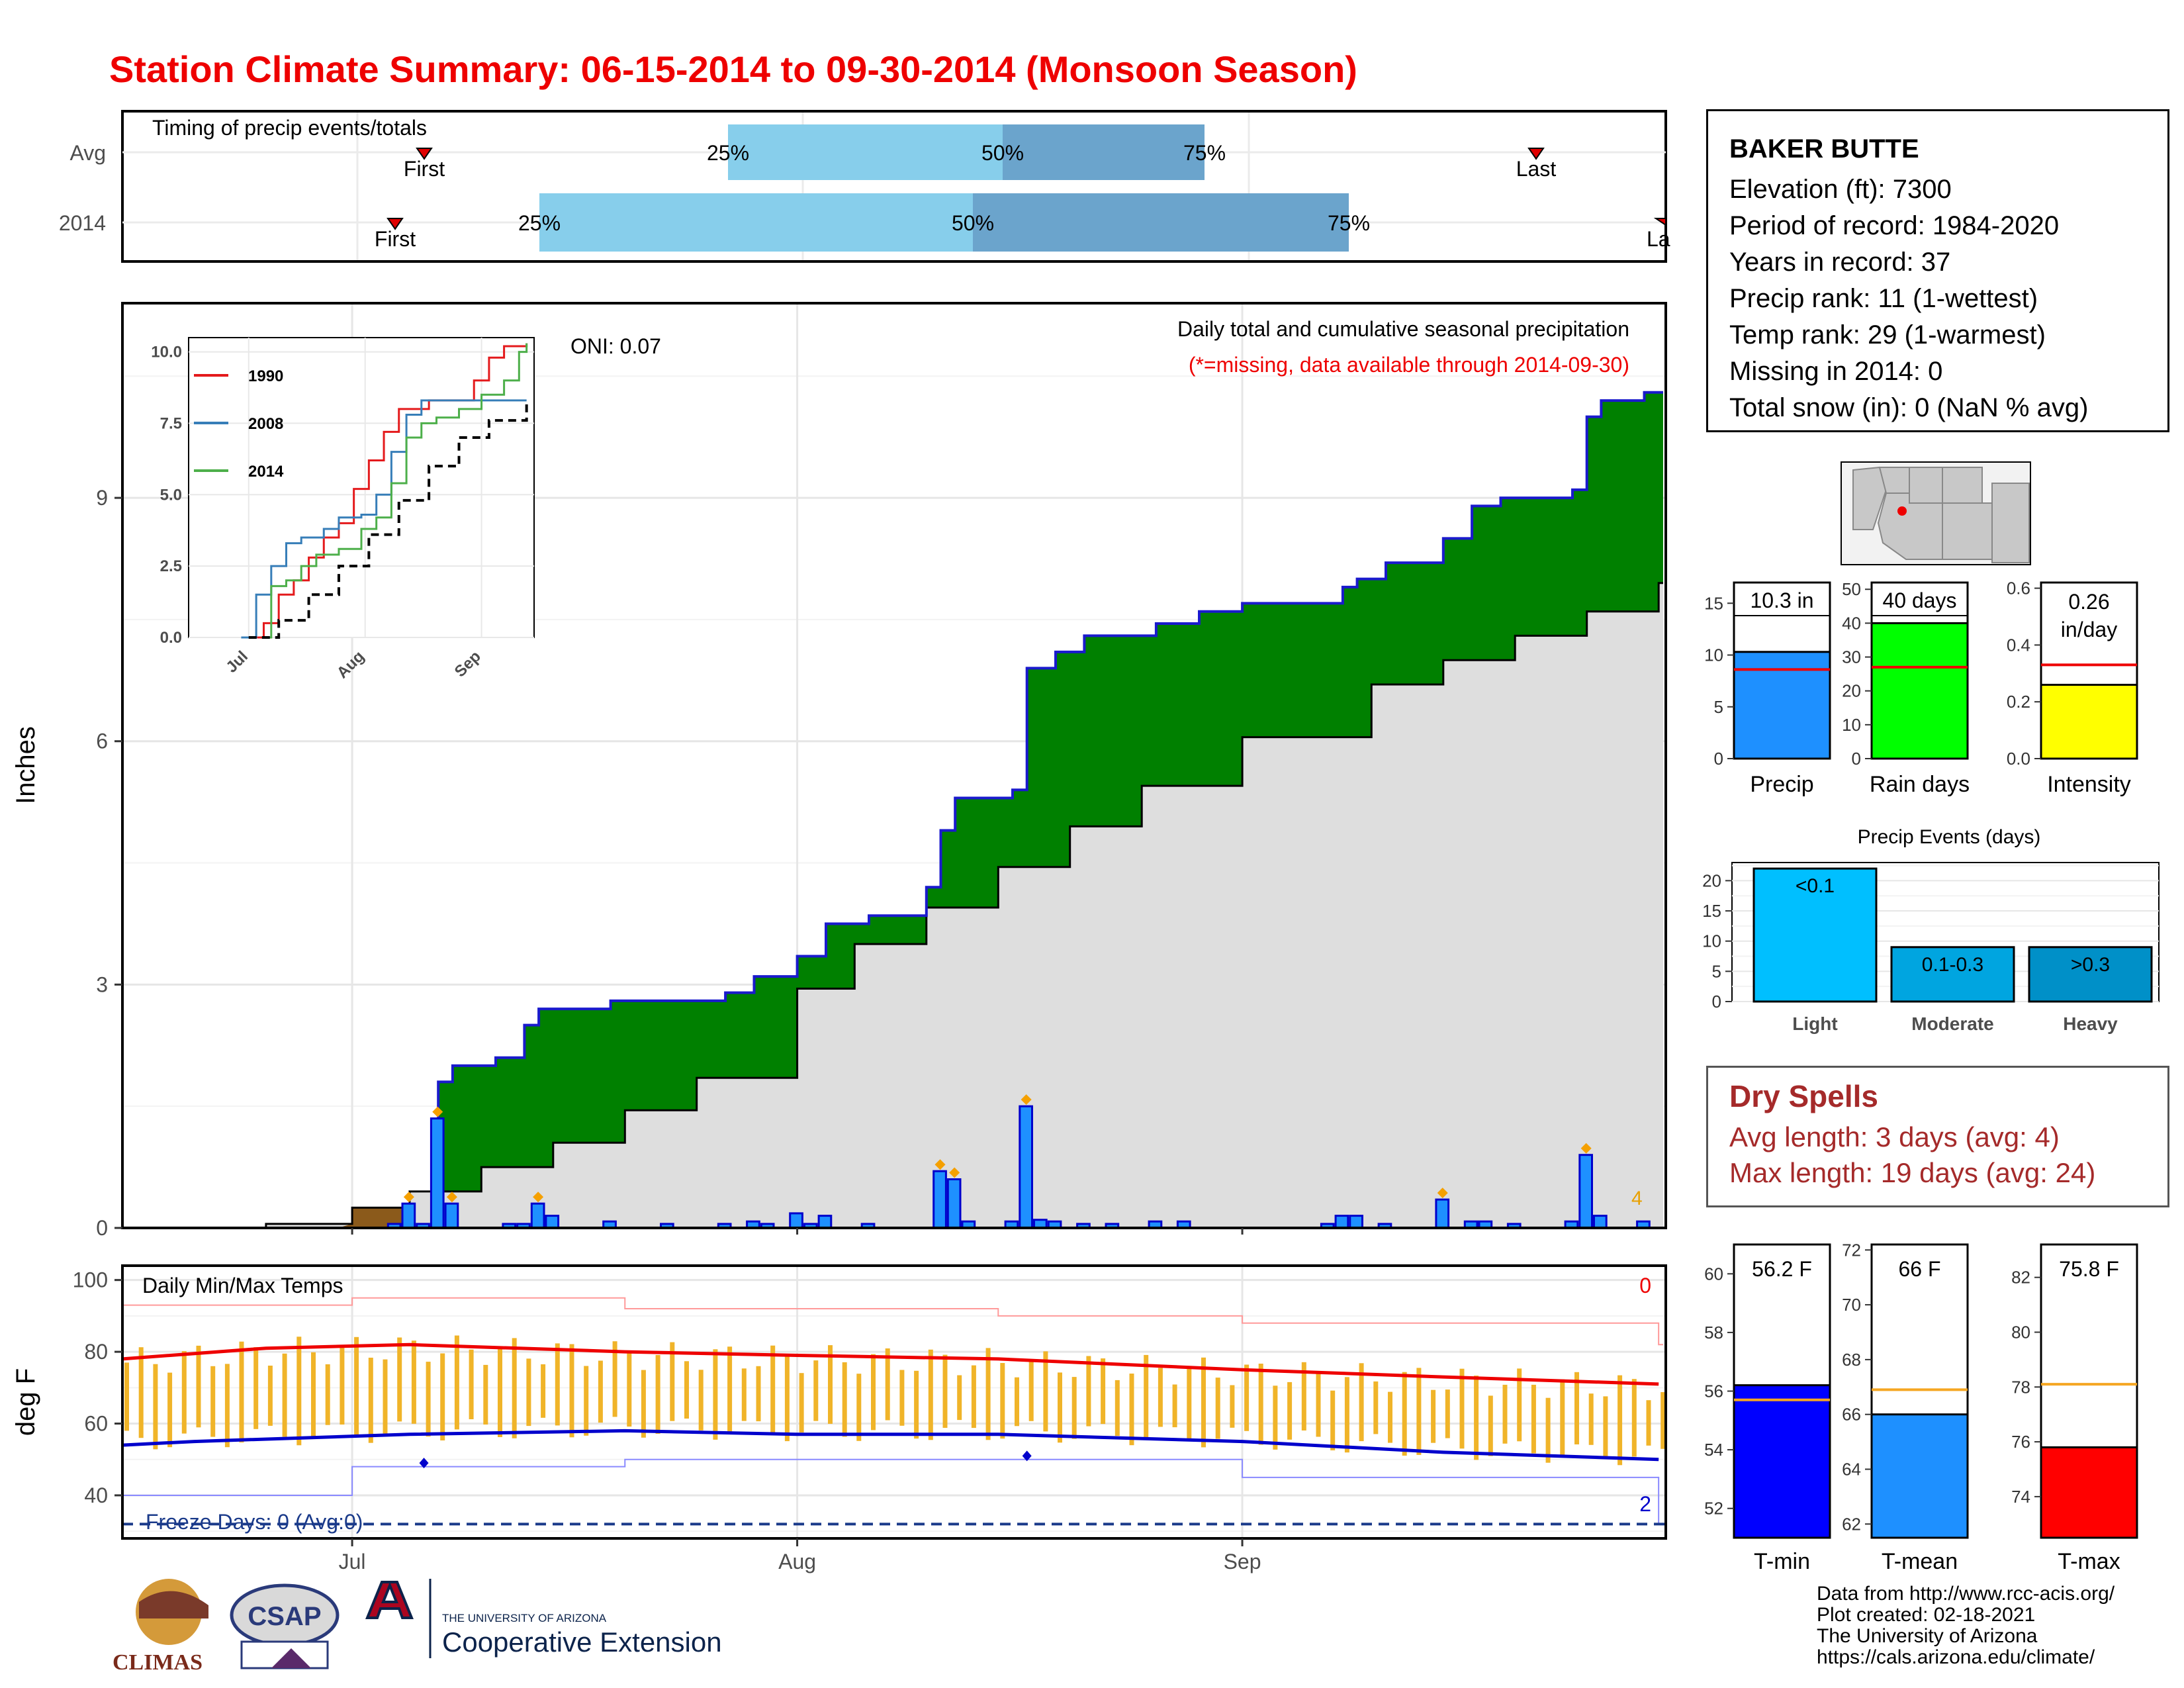 The width and height of the screenshot is (2184, 1688). What do you see at coordinates (1909, 407) in the screenshot?
I see `station-snow: Total snow (in): 0 (NaN % avg)` at bounding box center [1909, 407].